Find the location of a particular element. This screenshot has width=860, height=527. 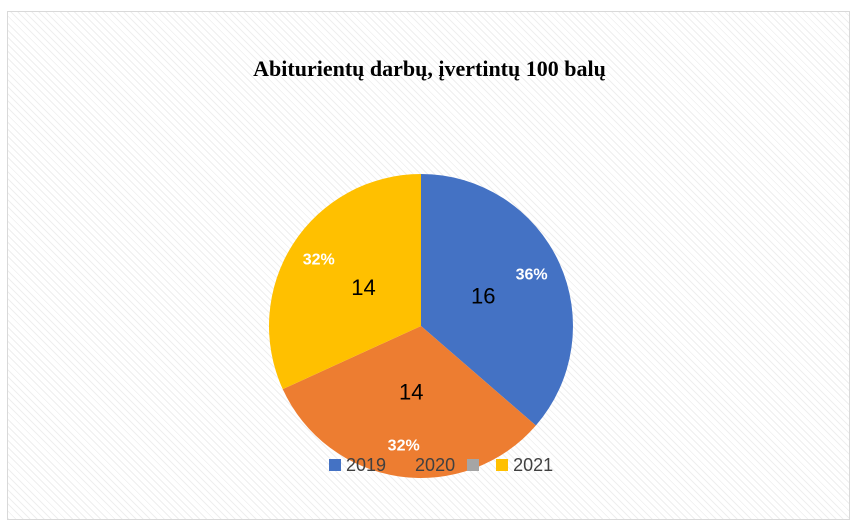

legend-swatch-blank is located at coordinates (473, 465).